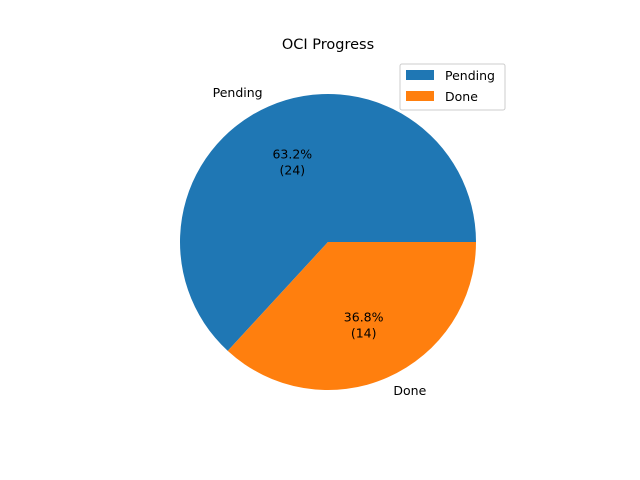 Image resolution: width=640 pixels, height=480 pixels. I want to click on pie-slice-done, so click(351, 316).